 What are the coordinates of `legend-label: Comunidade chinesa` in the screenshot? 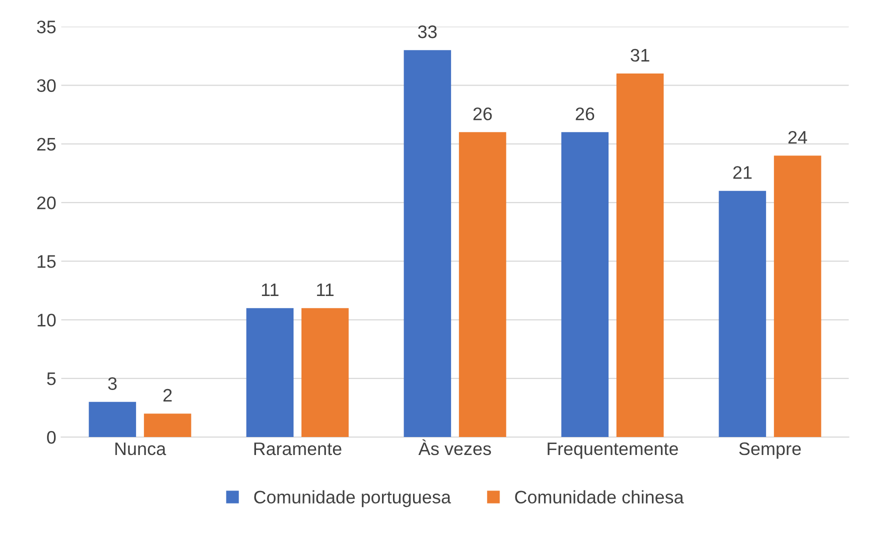 It's located at (599, 497).